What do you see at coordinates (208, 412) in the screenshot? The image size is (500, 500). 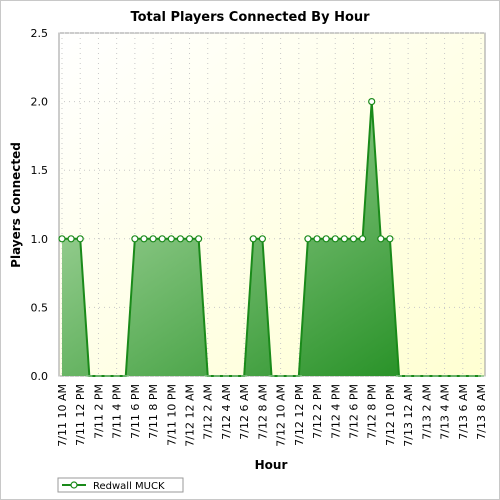 I see `x-tick-label: 7/12 2 AM` at bounding box center [208, 412].